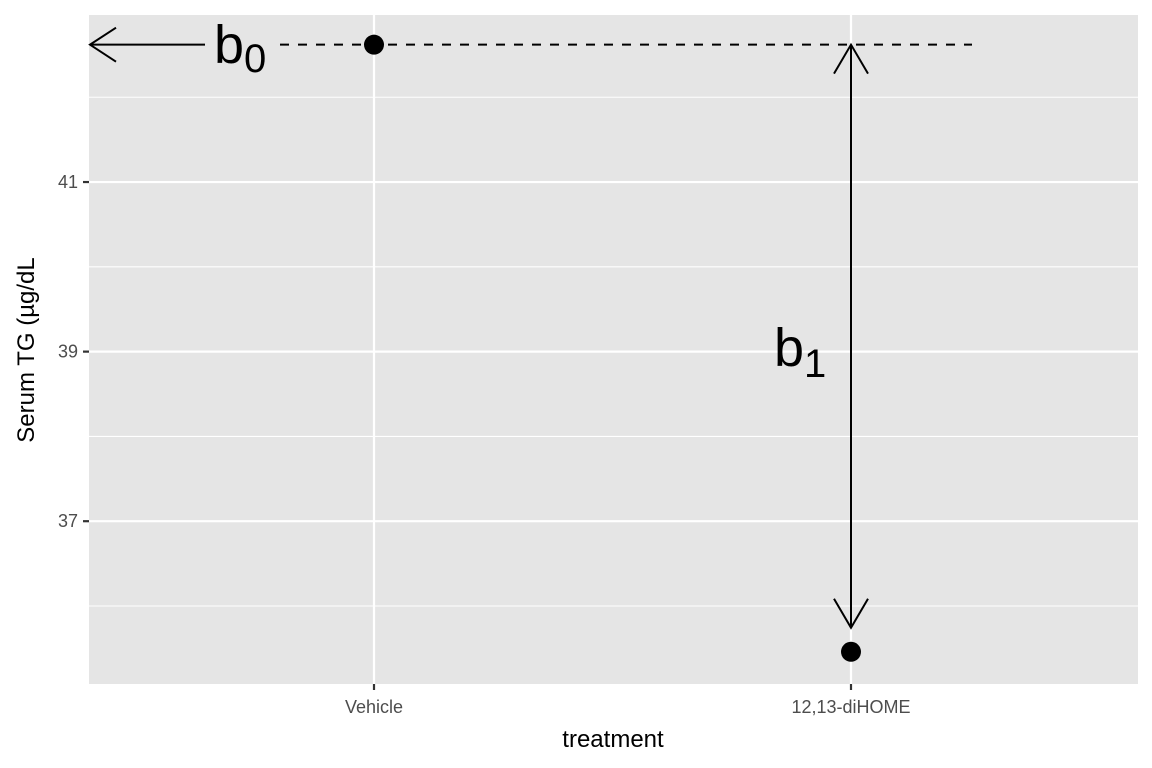 The height and width of the screenshot is (768, 1152). What do you see at coordinates (851, 614) in the screenshot?
I see `b1-arrow-head-bottom` at bounding box center [851, 614].